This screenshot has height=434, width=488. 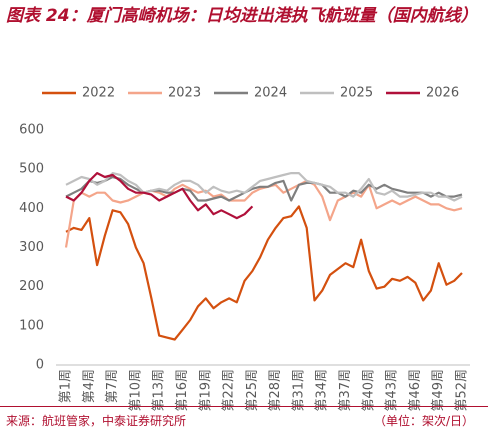 I want to click on x-tick-label: 第43周, so click(x=392, y=390).